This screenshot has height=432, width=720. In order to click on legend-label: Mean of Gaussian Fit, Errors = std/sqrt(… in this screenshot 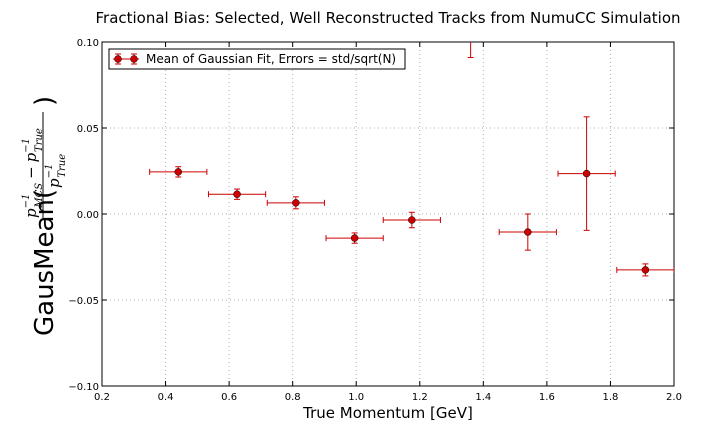, I will do `click(271, 59)`.